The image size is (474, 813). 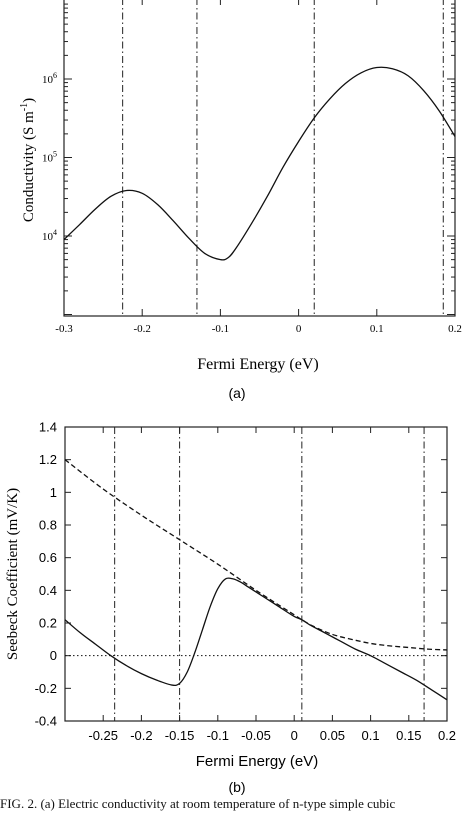 I want to click on y-axis-title-a-close: ), so click(x=29, y=100).